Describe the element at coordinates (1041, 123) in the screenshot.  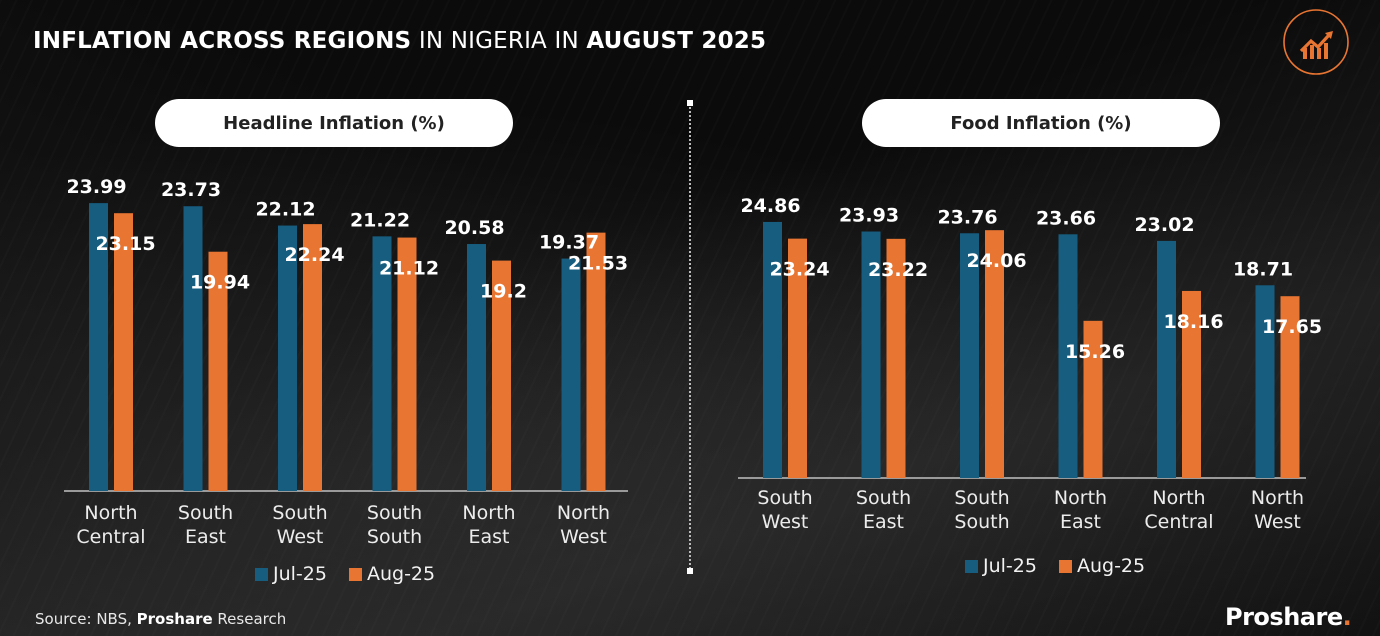
I see `food-inflation-title: Food Inflation (%)` at that location.